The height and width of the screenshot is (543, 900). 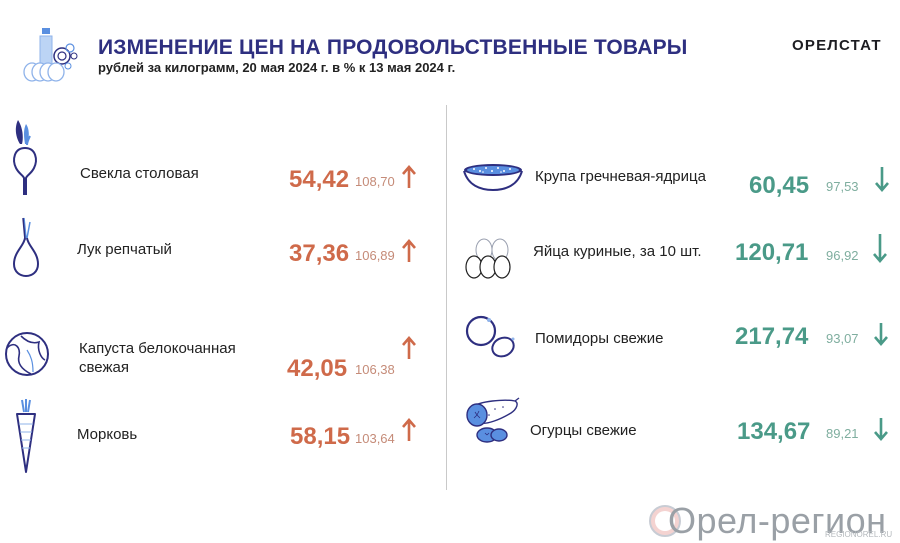 I want to click on item-percent: 97,53, so click(x=842, y=186).